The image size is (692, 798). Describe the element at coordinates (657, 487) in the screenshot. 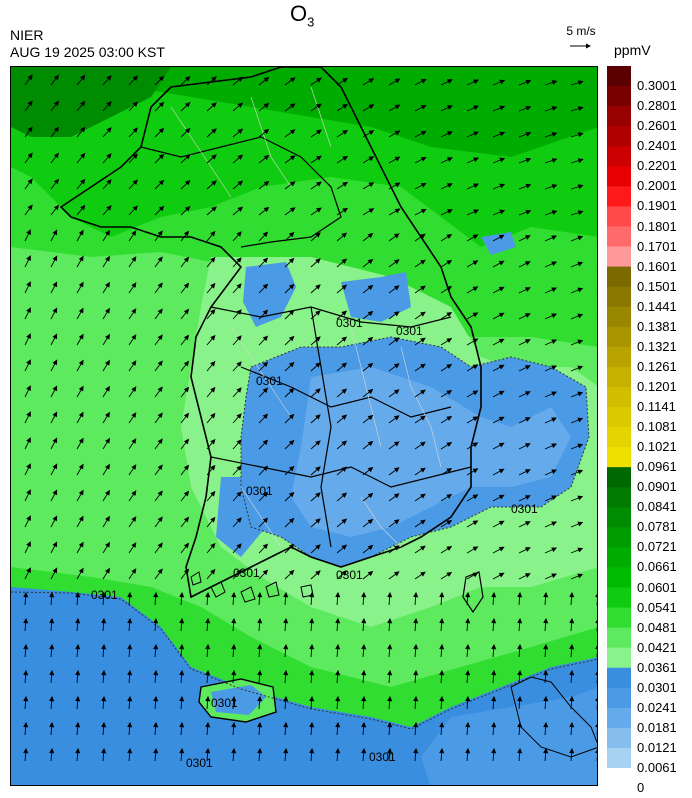

I see `legend-label: 0.0901` at that location.